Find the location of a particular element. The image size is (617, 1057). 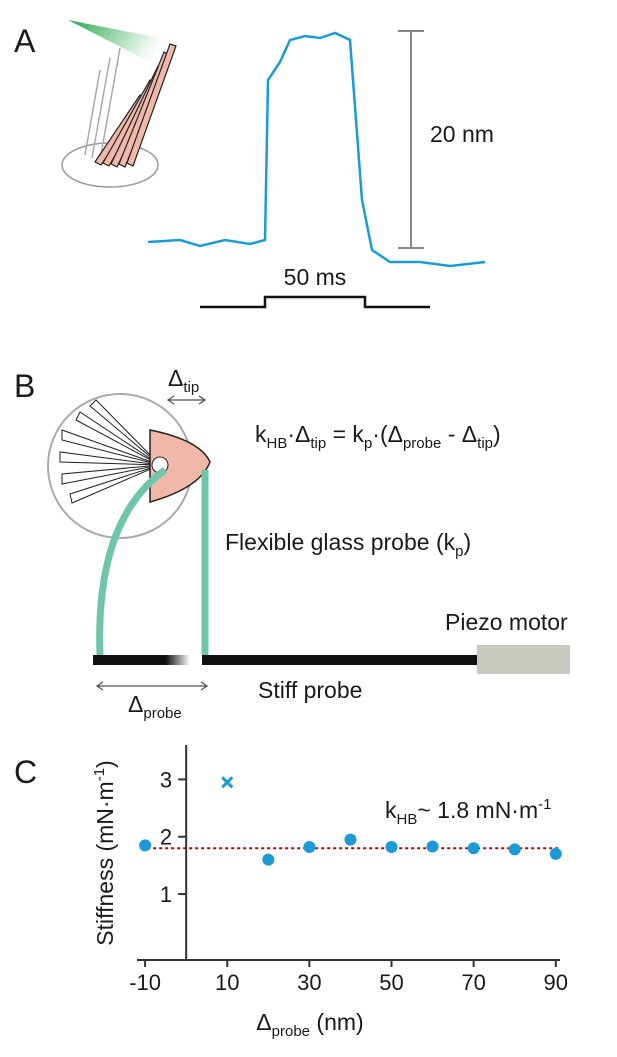

y-tick-label: 1 is located at coordinates (166, 894).